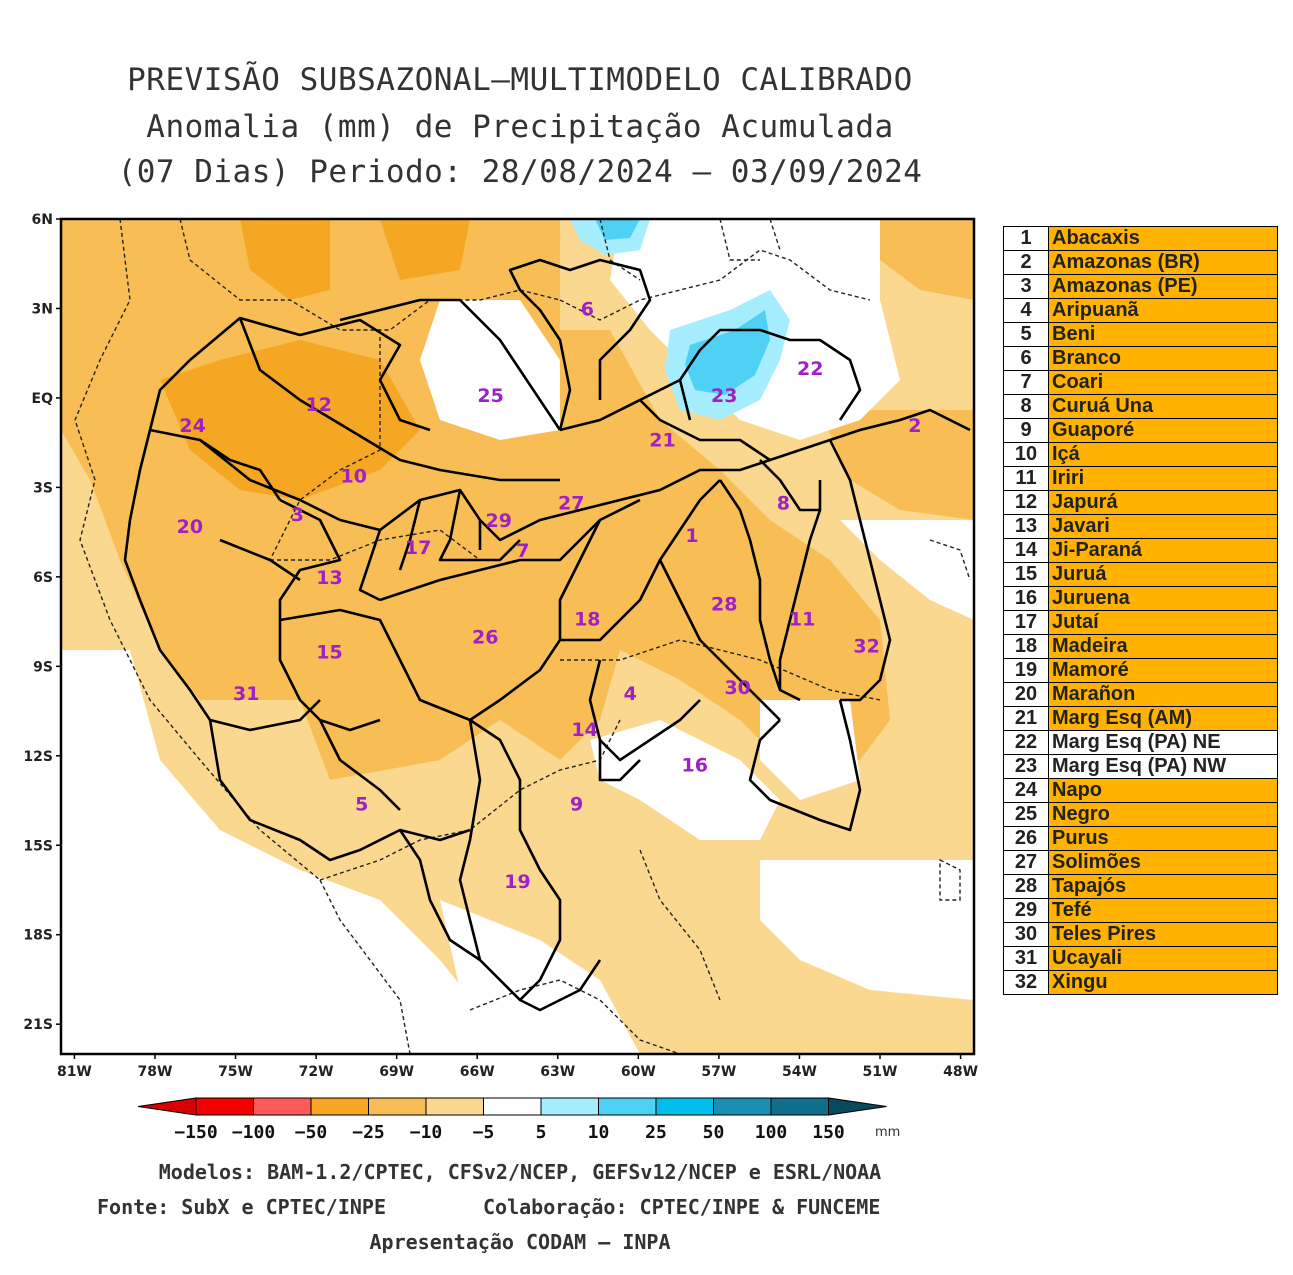  What do you see at coordinates (714, 1132) in the screenshot?
I see `colorbar-label: 50` at bounding box center [714, 1132].